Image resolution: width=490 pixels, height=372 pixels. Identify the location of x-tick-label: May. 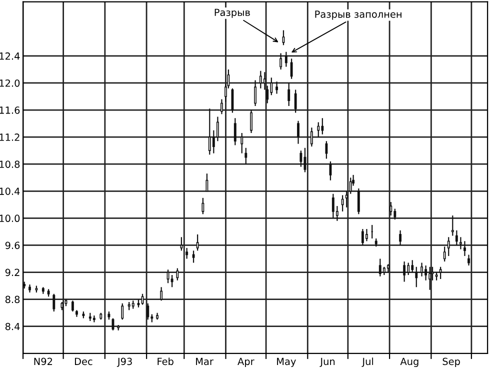
(286, 362).